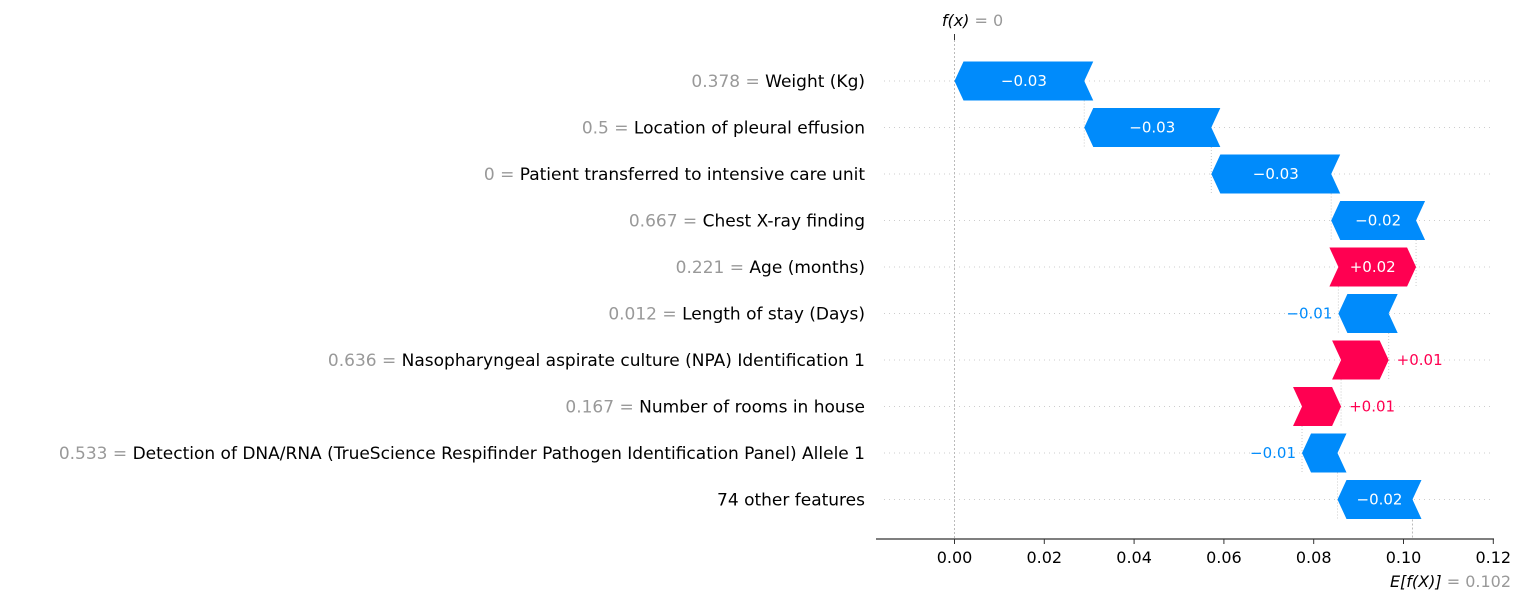 Image resolution: width=1523 pixels, height=600 pixels. Describe the element at coordinates (1488, 581) in the screenshot. I see `base-value: 0.102` at that location.